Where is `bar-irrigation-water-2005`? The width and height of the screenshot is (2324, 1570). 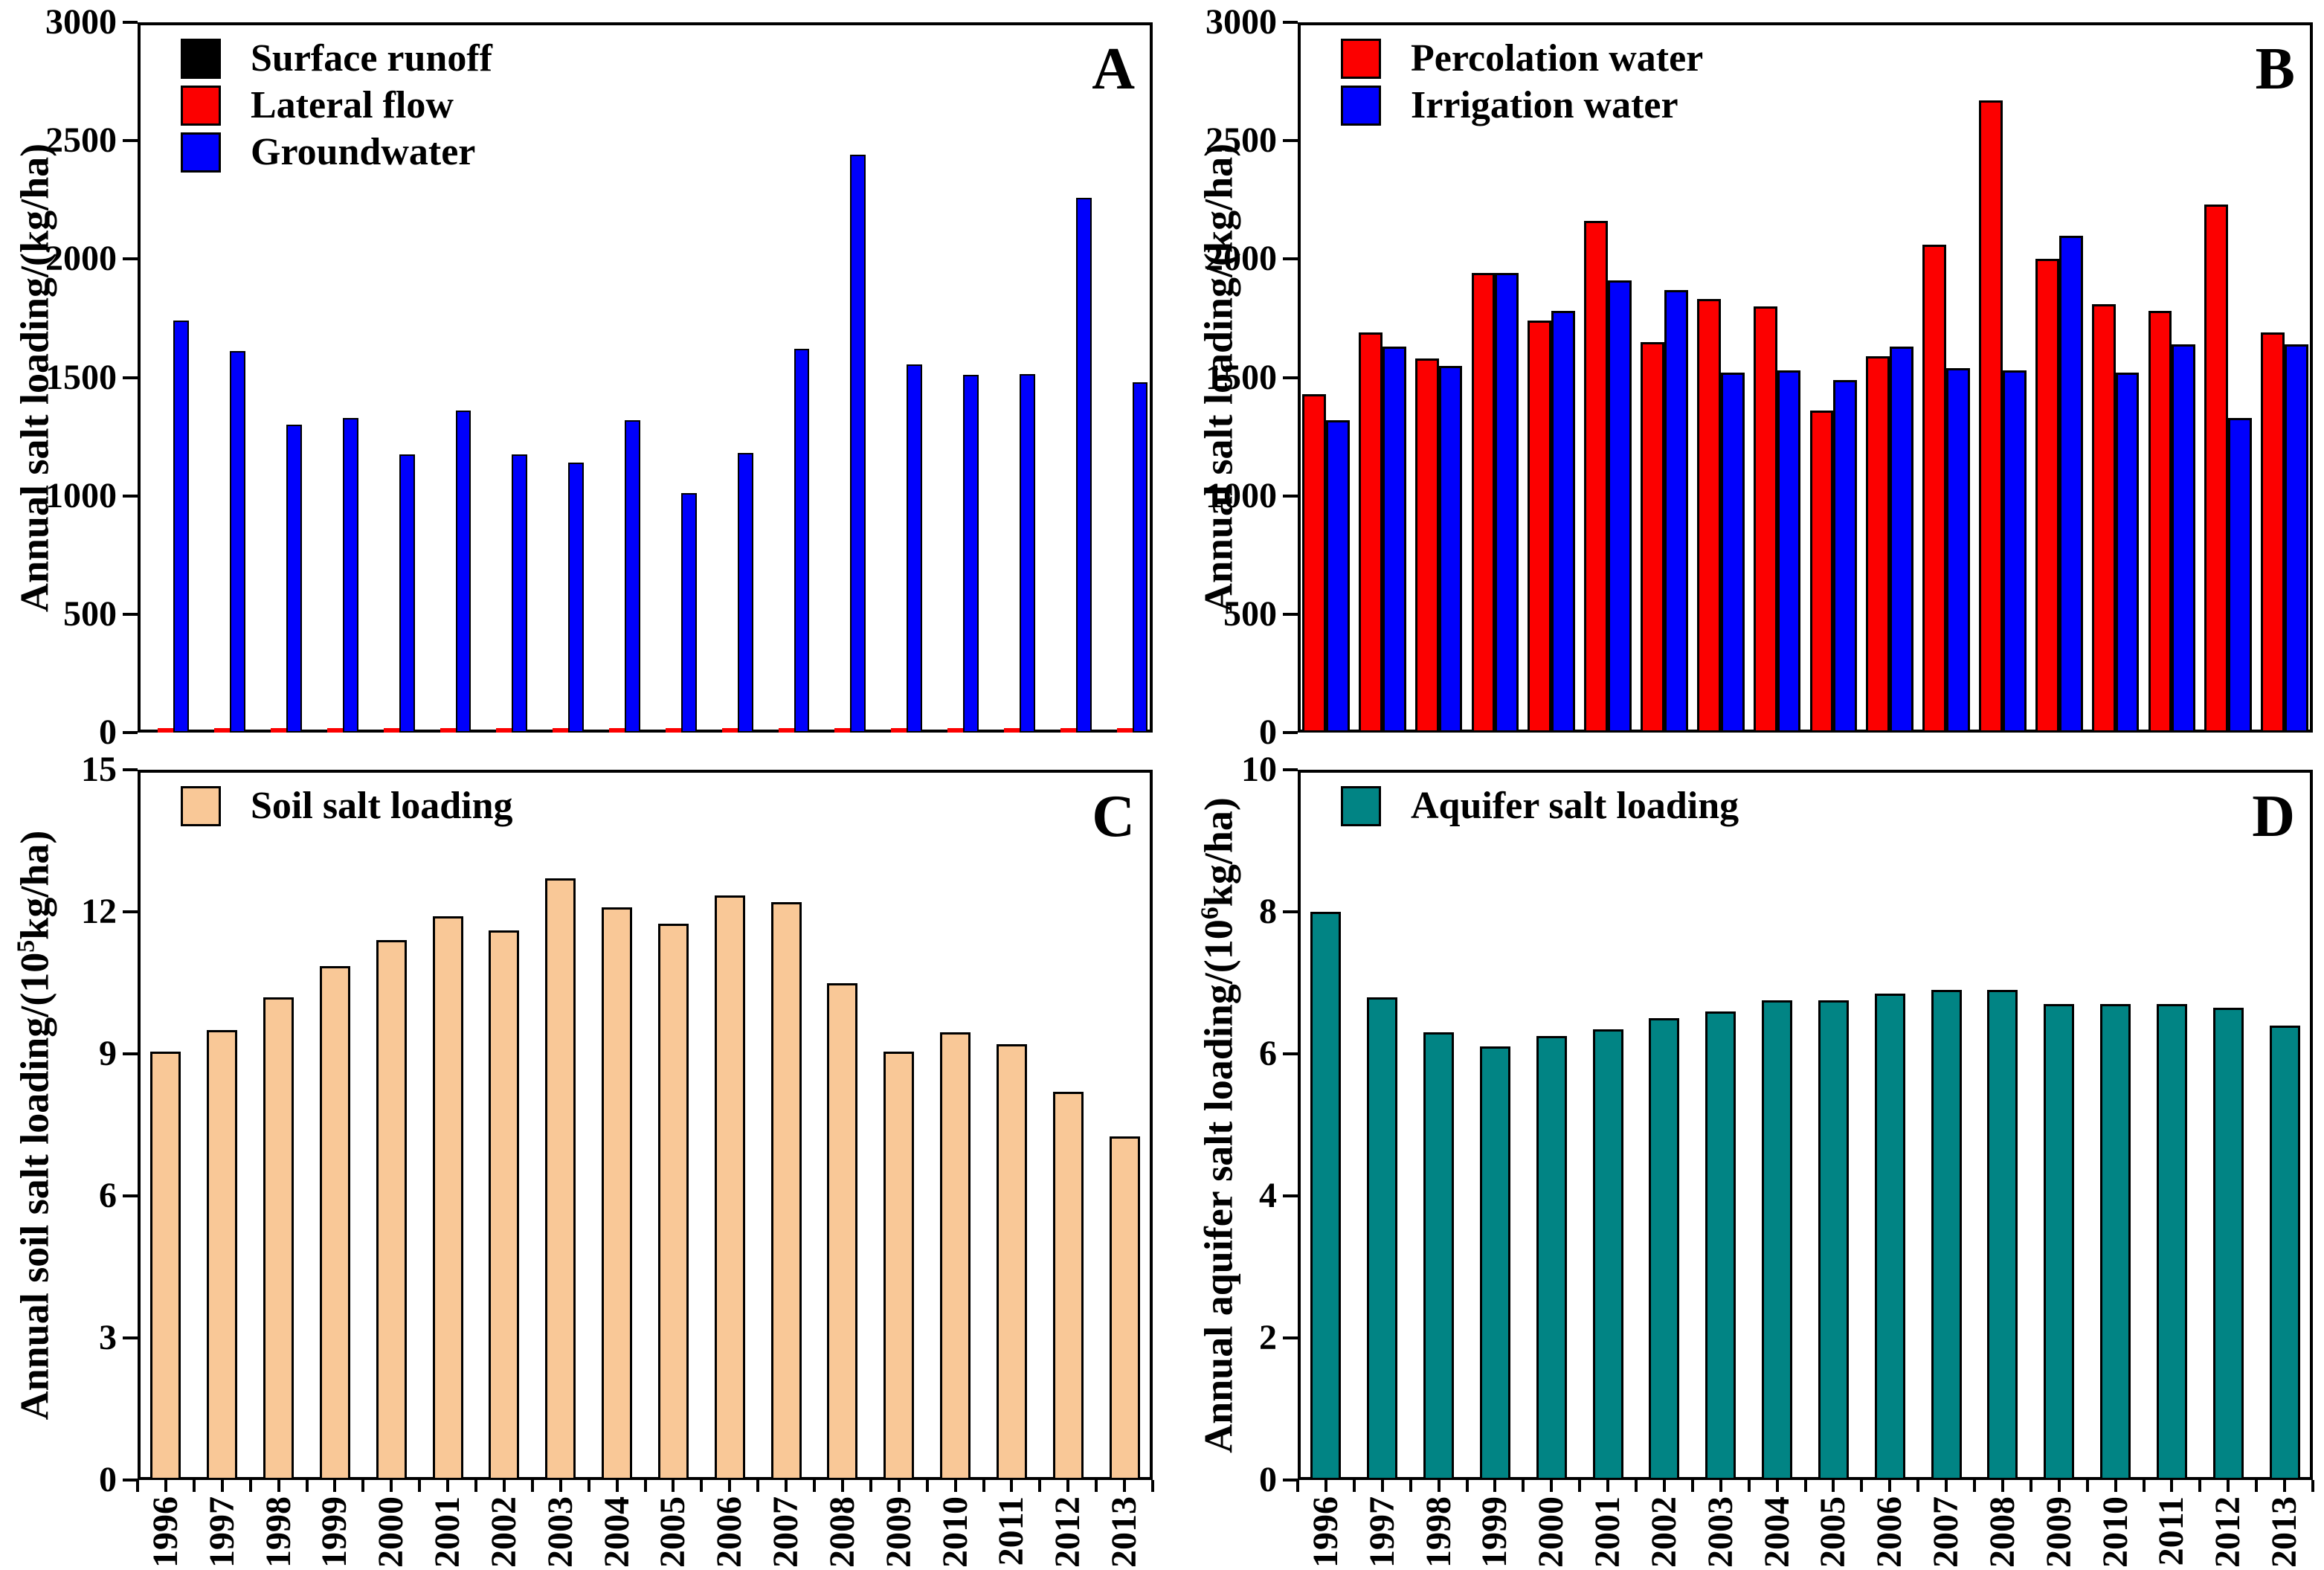 bar-irrigation-water-2005 is located at coordinates (1846, 556).